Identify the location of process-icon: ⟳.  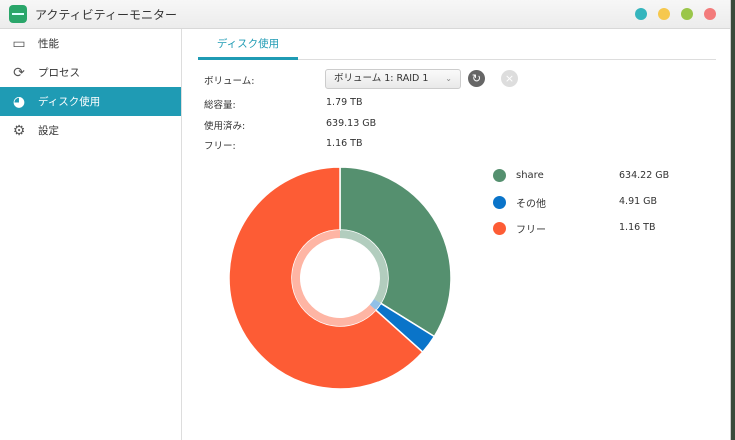
(19, 72).